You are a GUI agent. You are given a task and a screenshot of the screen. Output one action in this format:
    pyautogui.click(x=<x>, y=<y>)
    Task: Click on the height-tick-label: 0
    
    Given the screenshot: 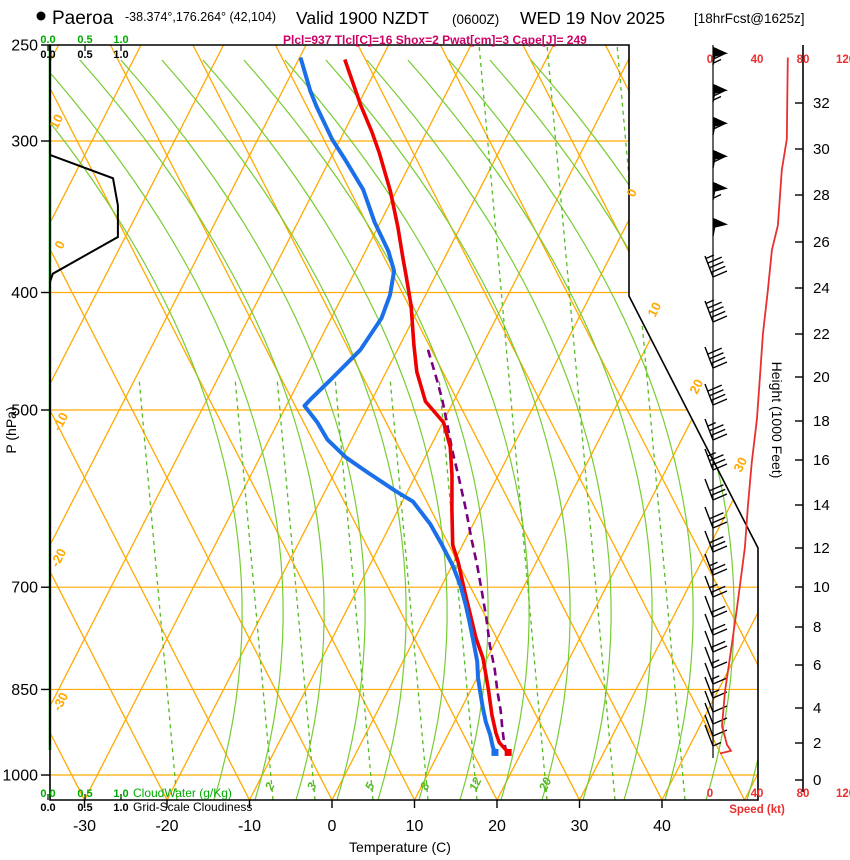 What is the action you would take?
    pyautogui.click(x=817, y=780)
    